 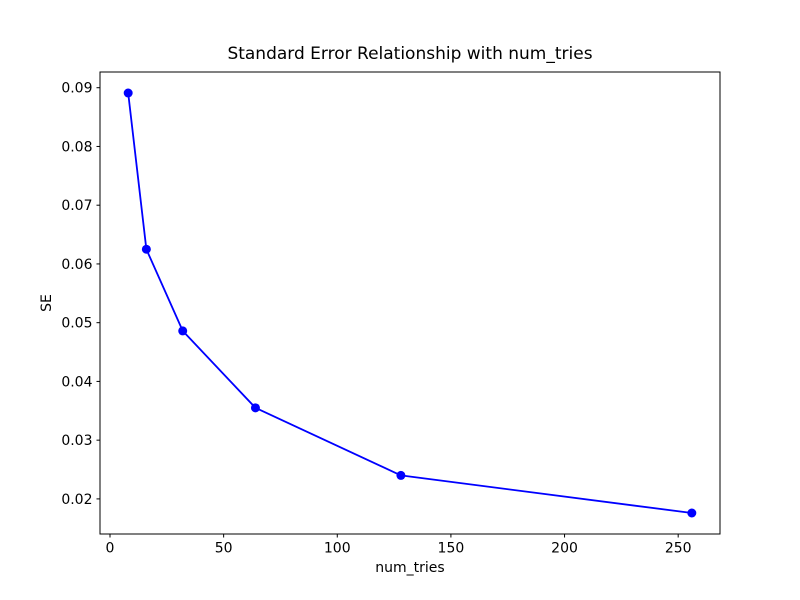 What do you see at coordinates (224, 549) in the screenshot?
I see `x-tick-label: 50` at bounding box center [224, 549].